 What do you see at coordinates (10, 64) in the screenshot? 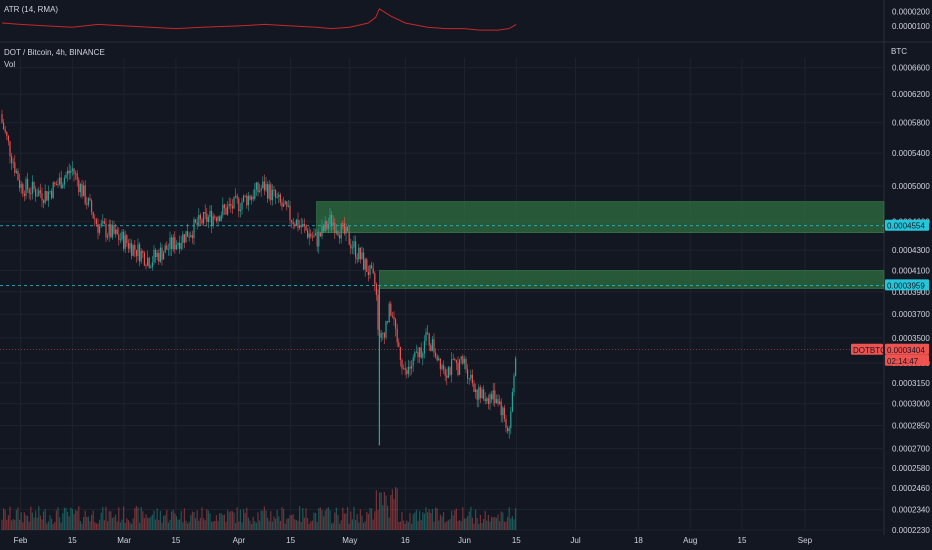
I see `vol-legend: Vol` at bounding box center [10, 64].